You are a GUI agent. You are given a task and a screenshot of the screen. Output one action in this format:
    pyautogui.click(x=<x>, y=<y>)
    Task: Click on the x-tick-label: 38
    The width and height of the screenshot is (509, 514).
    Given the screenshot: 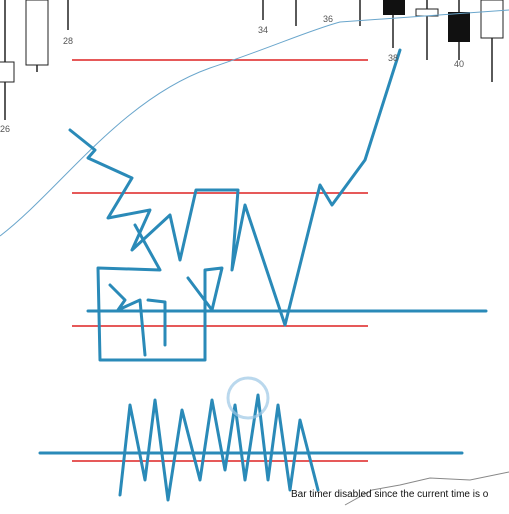 What is the action you would take?
    pyautogui.click(x=393, y=58)
    